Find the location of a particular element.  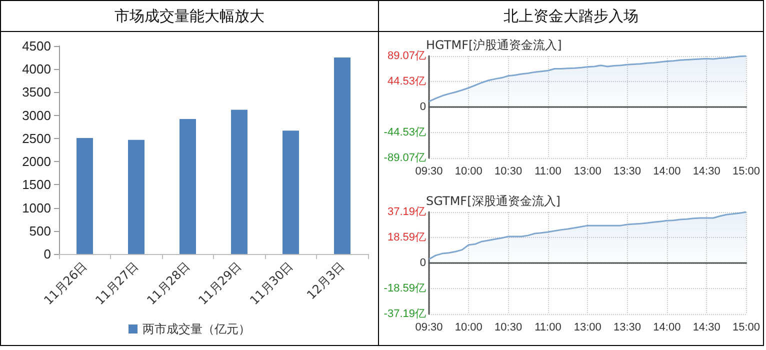

chart-subtitle: HGTMF[沪股通资金流入] is located at coordinates (494, 45).